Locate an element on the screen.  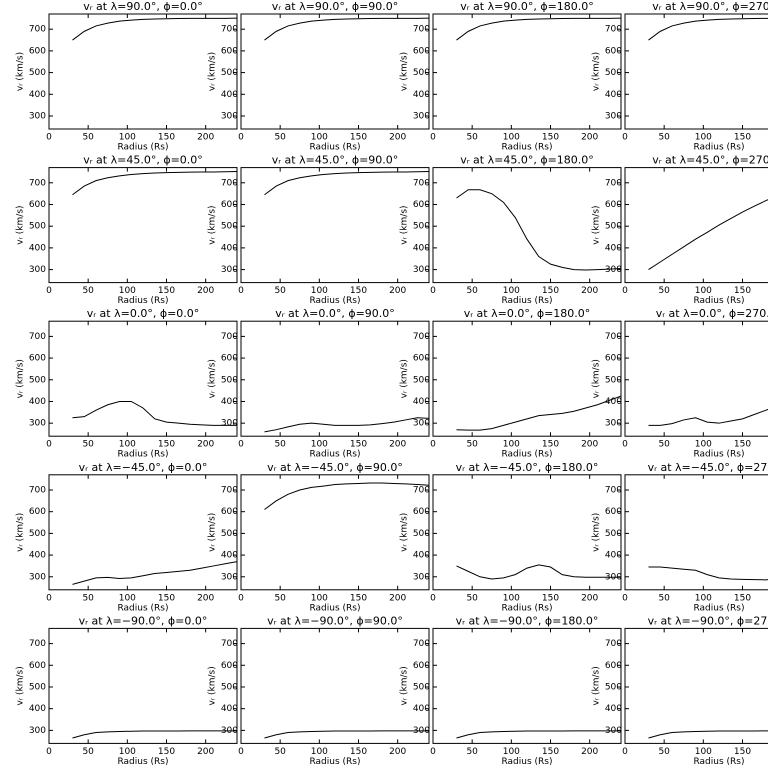
chart-title: vᵣ at λ=−90.0°, ϕ=0.0° is located at coordinates (143, 620).